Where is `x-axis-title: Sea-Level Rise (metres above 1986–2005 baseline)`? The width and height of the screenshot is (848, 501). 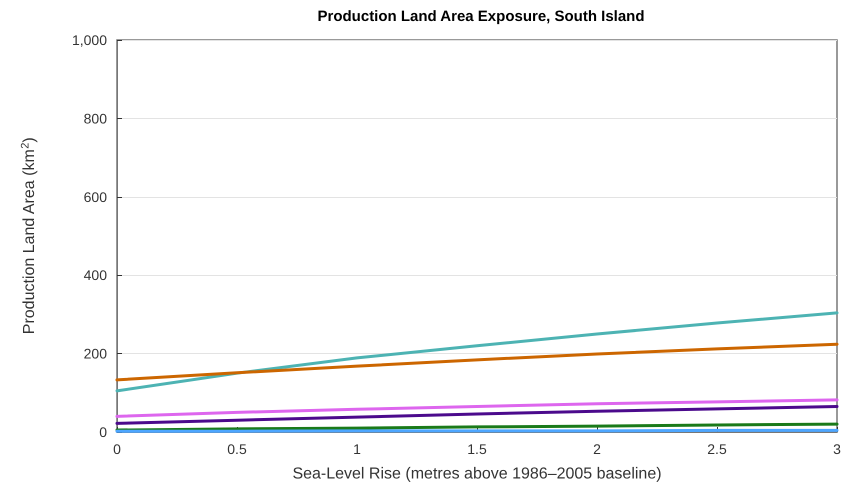 x-axis-title: Sea-Level Rise (metres above 1986–2005 baseline) is located at coordinates (477, 474).